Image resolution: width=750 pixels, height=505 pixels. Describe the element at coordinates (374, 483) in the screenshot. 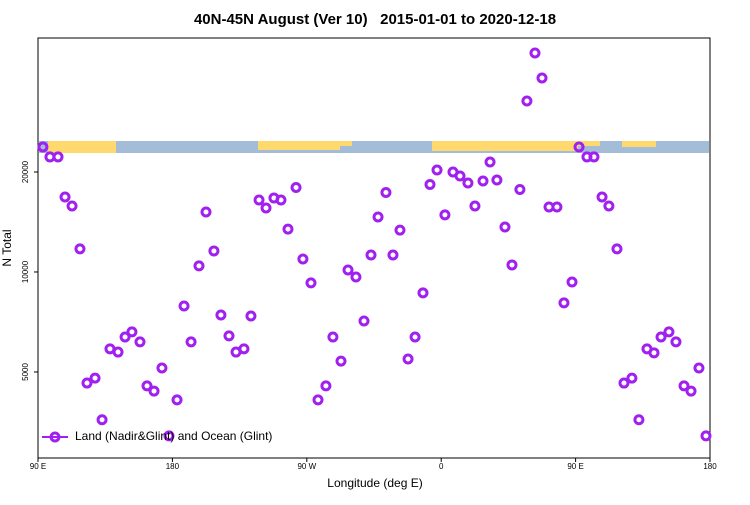

I see `x-axis-label: Longitude (deg E)` at that location.